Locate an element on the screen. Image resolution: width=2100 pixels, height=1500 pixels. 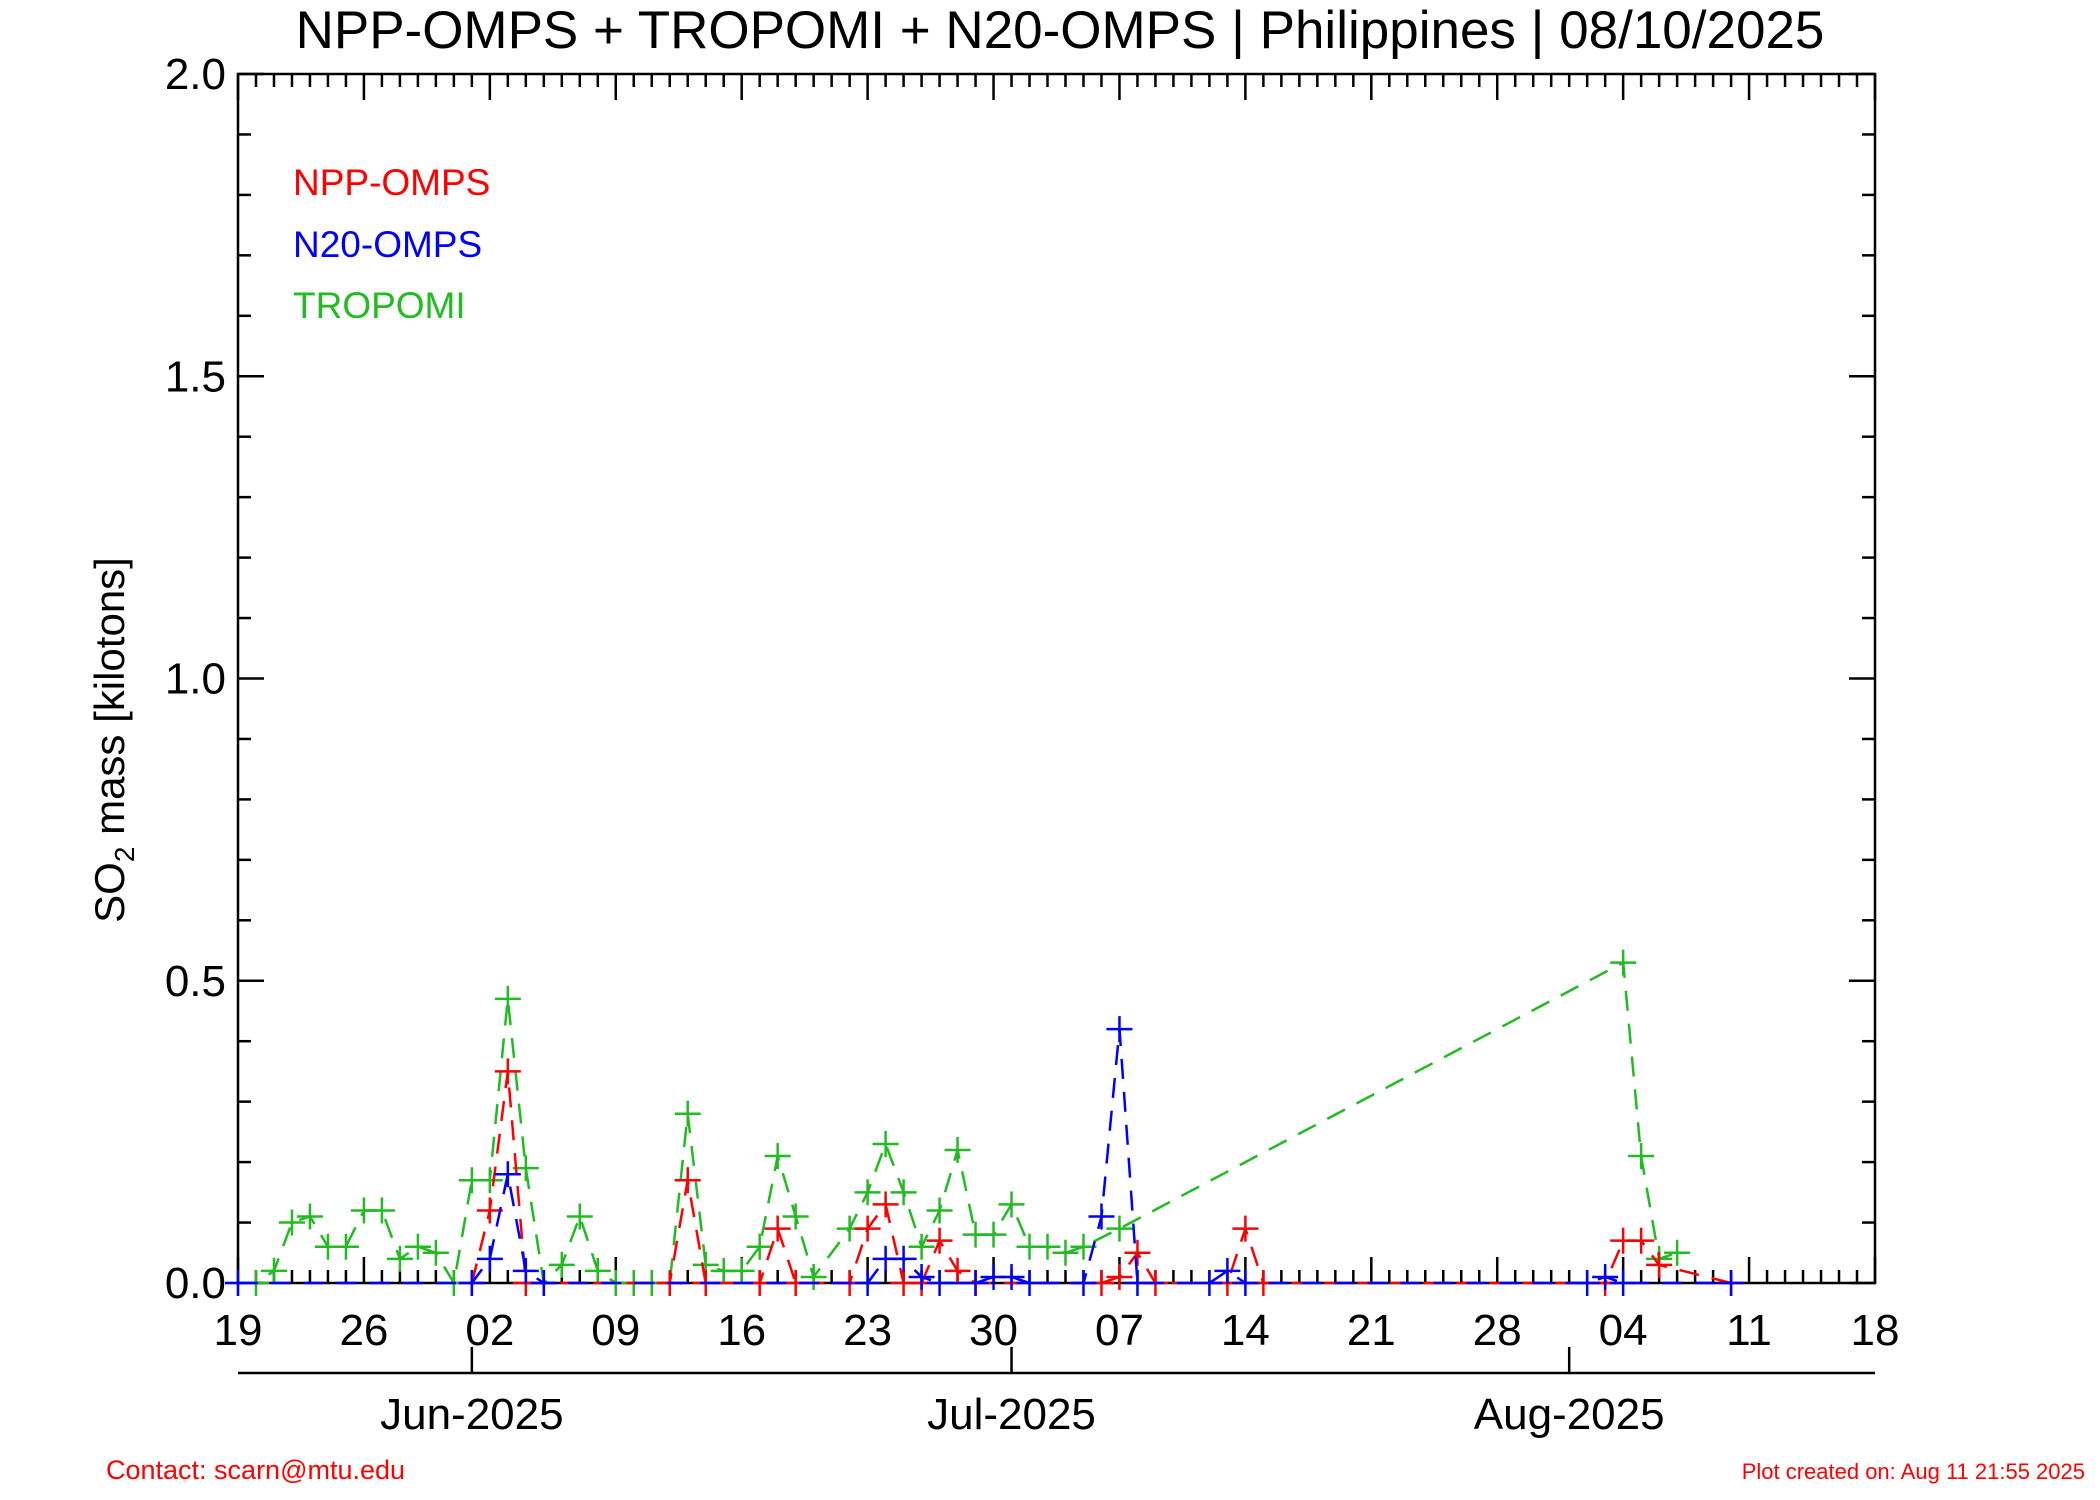
legend-entry-n20-omps: N20-OMPS is located at coordinates (387, 244).